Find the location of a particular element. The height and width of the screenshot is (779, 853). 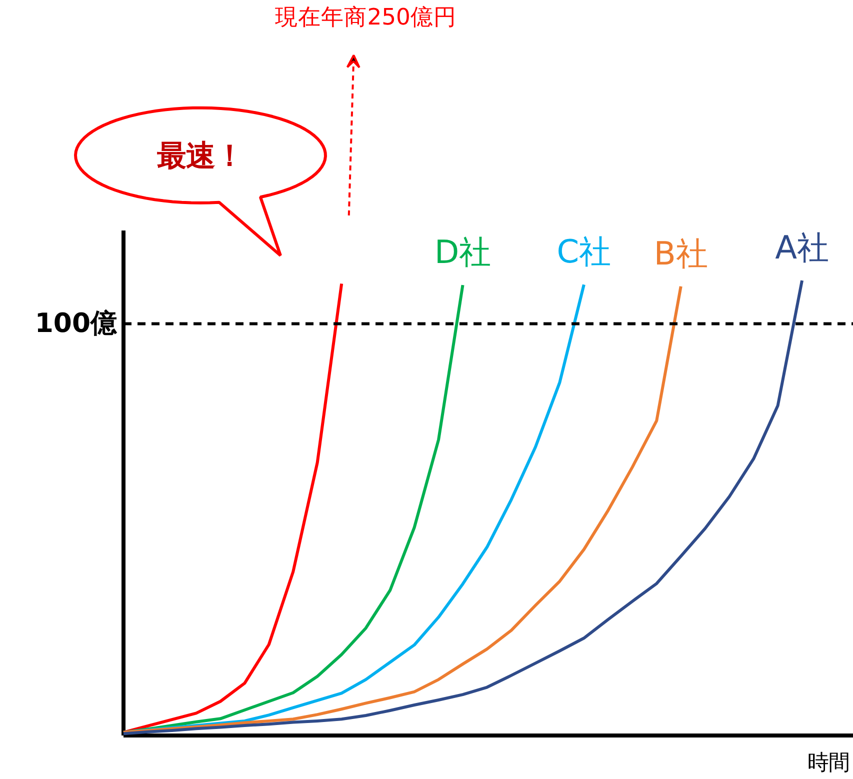

text: 現在年商250億円 is located at coordinates (365, 17).